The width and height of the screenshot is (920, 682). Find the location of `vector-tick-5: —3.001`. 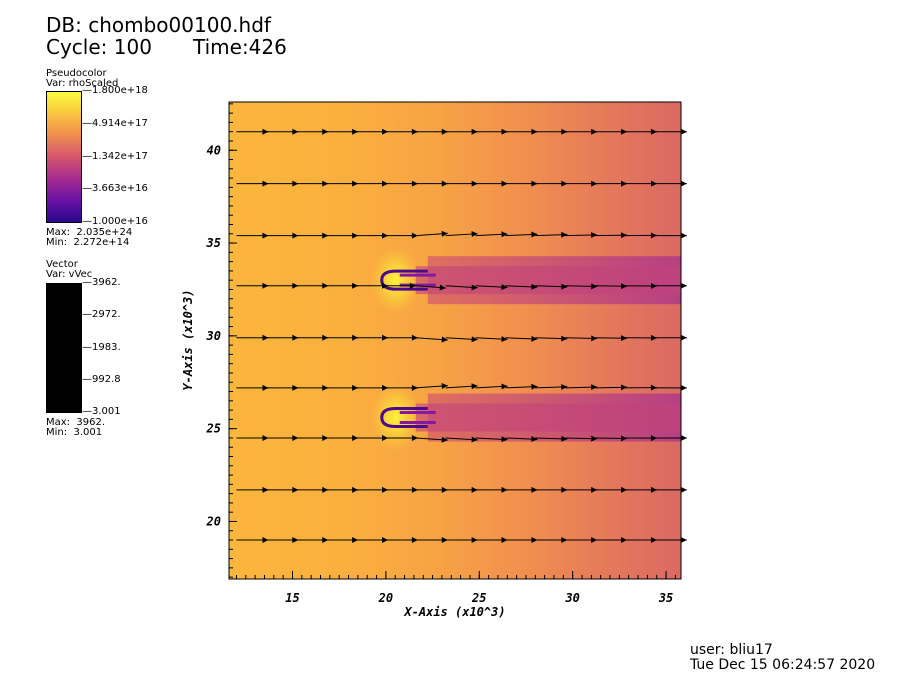

vector-tick-5: —3.001 is located at coordinates (101, 411).